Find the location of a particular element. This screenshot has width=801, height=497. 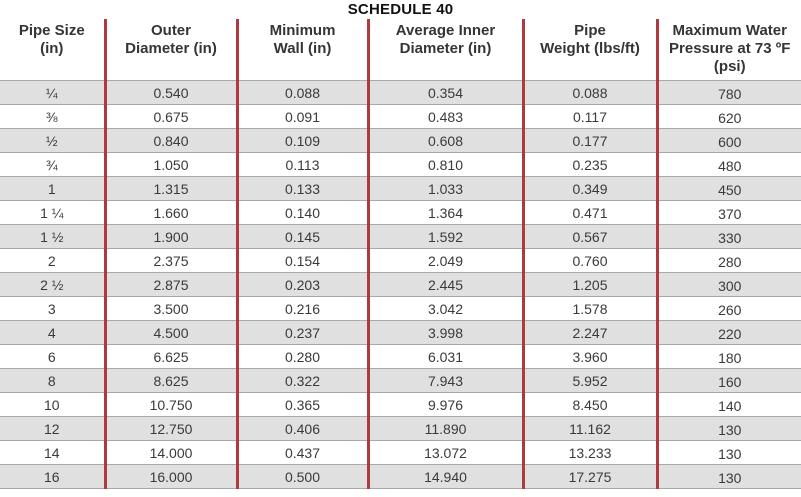

table-cell: 300 is located at coordinates (730, 286).